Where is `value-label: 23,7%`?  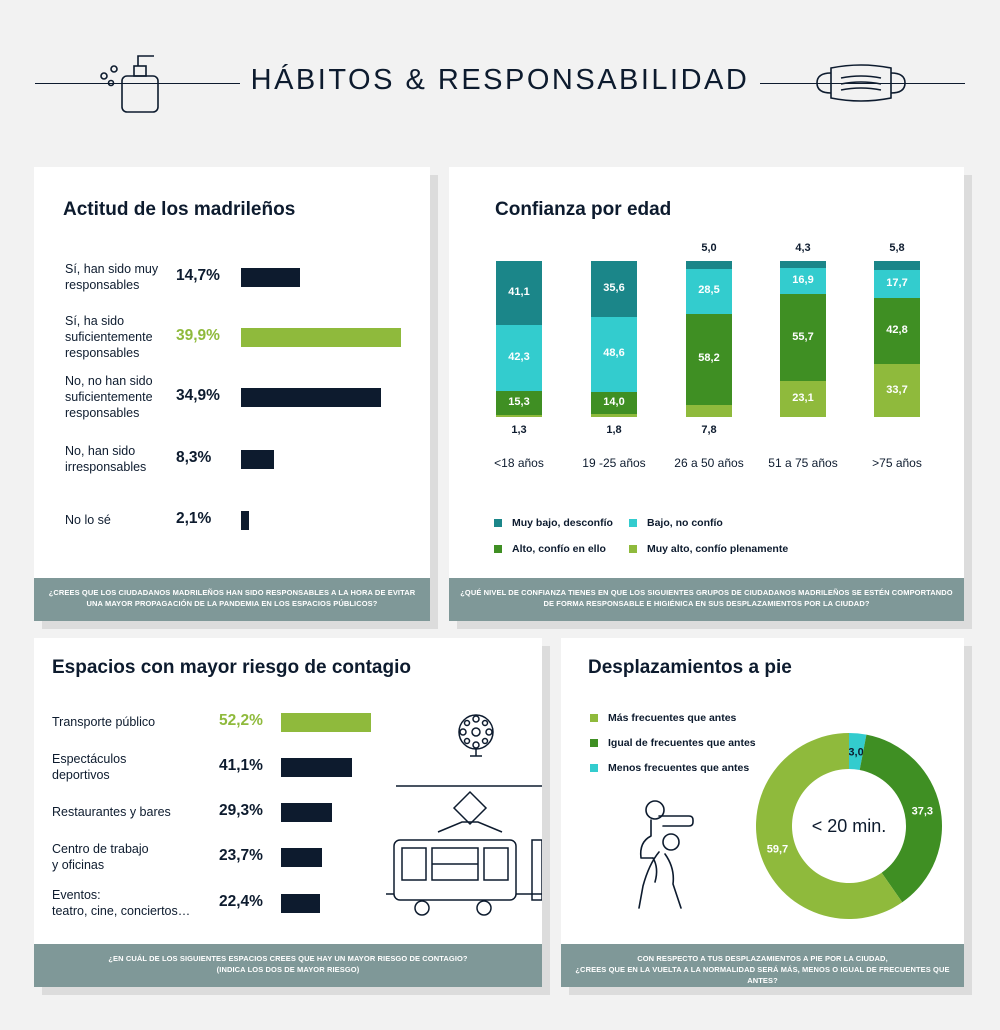 value-label: 23,7% is located at coordinates (241, 855).